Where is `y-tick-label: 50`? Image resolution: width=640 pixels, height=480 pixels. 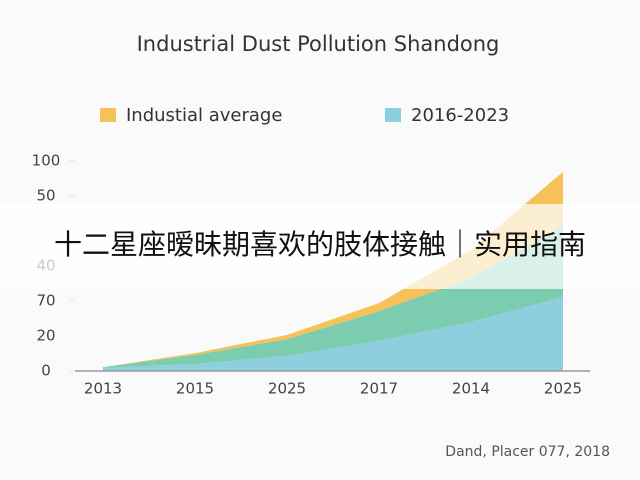
y-tick-label: 50 is located at coordinates (45, 196).